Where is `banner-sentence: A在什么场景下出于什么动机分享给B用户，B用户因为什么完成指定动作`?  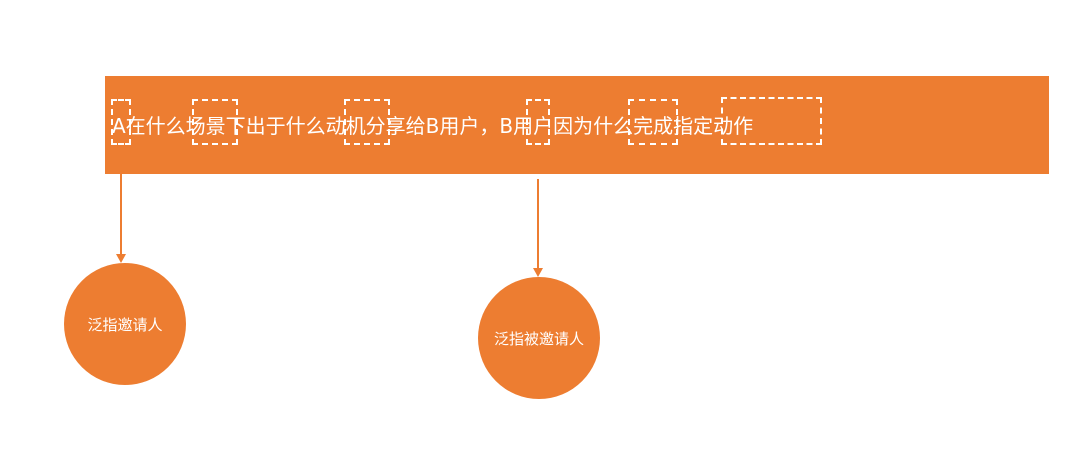 banner-sentence: A在什么场景下出于什么动机分享给B用户，B用户因为什么完成指定动作 is located at coordinates (433, 126).